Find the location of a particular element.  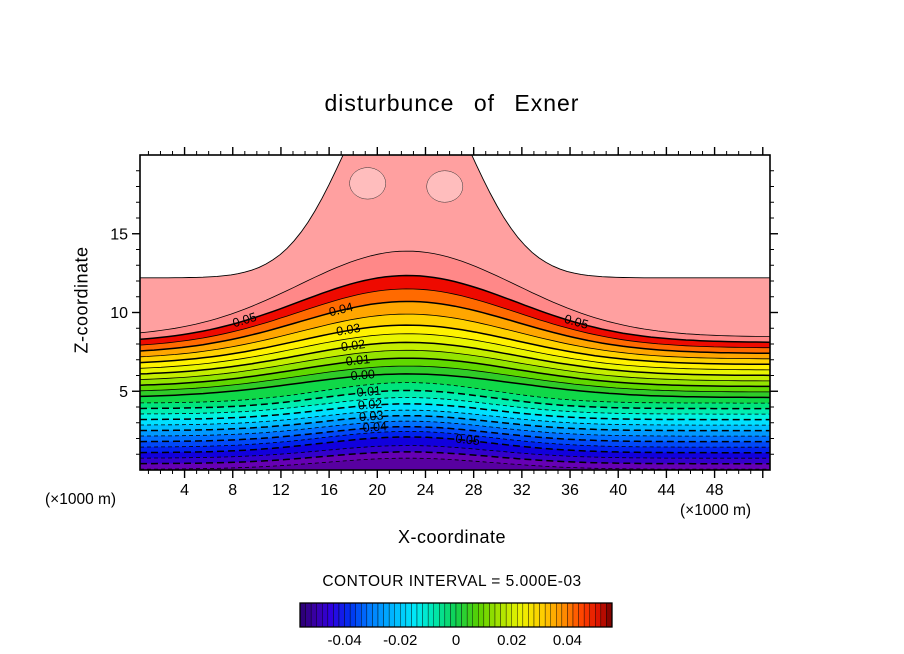

x-tick-label: 20 is located at coordinates (377, 490).